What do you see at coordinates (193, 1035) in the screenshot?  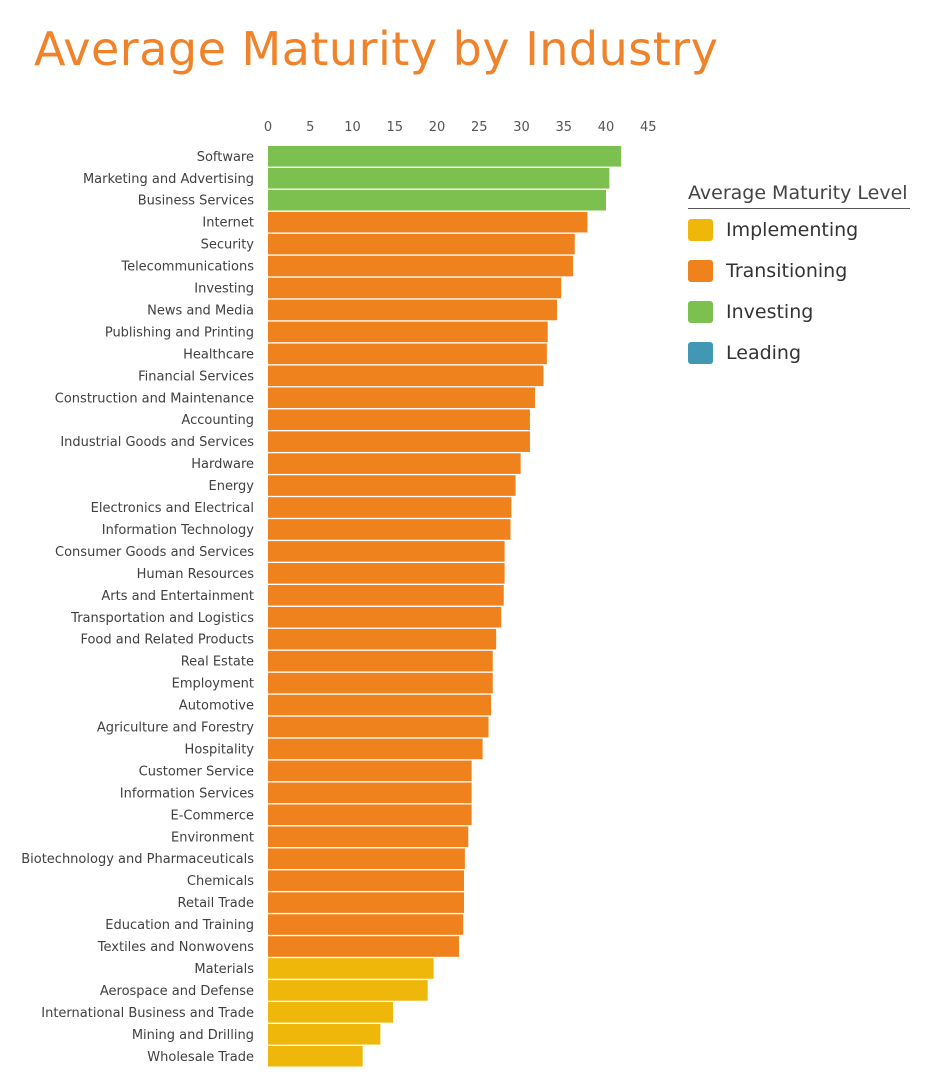 I see `category-label: Mining and Drilling` at bounding box center [193, 1035].